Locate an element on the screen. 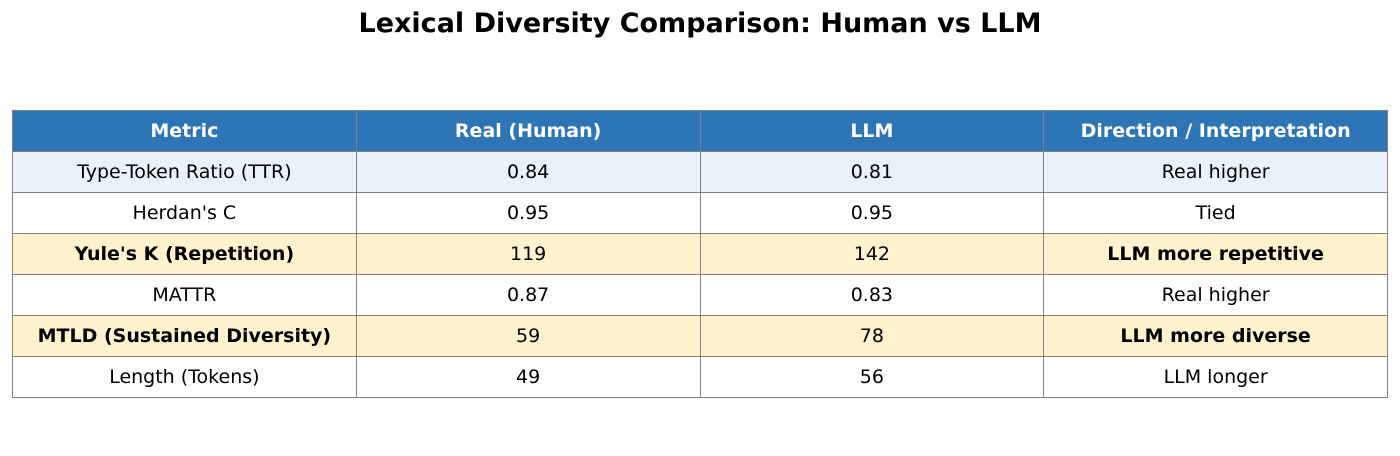  interp-cell: LLM more diverse is located at coordinates (1215, 336).